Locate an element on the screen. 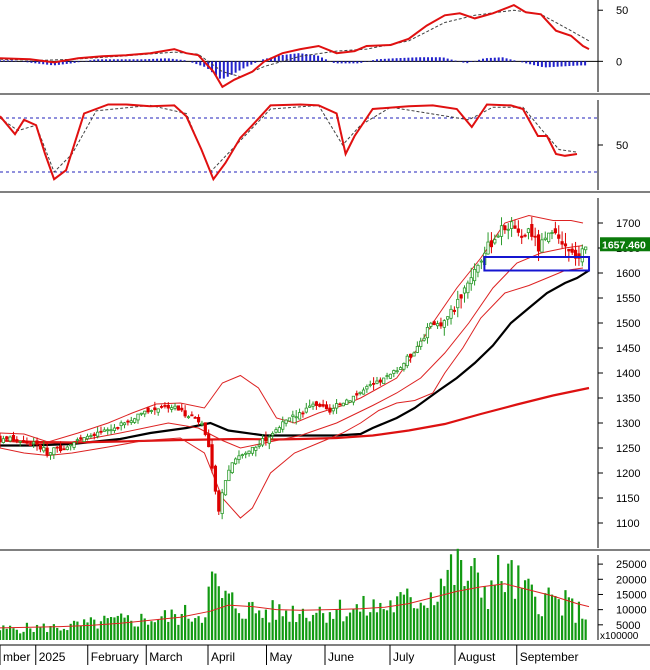 The height and width of the screenshot is (670, 650). macd-panel: 50 0 is located at coordinates (325, 47).